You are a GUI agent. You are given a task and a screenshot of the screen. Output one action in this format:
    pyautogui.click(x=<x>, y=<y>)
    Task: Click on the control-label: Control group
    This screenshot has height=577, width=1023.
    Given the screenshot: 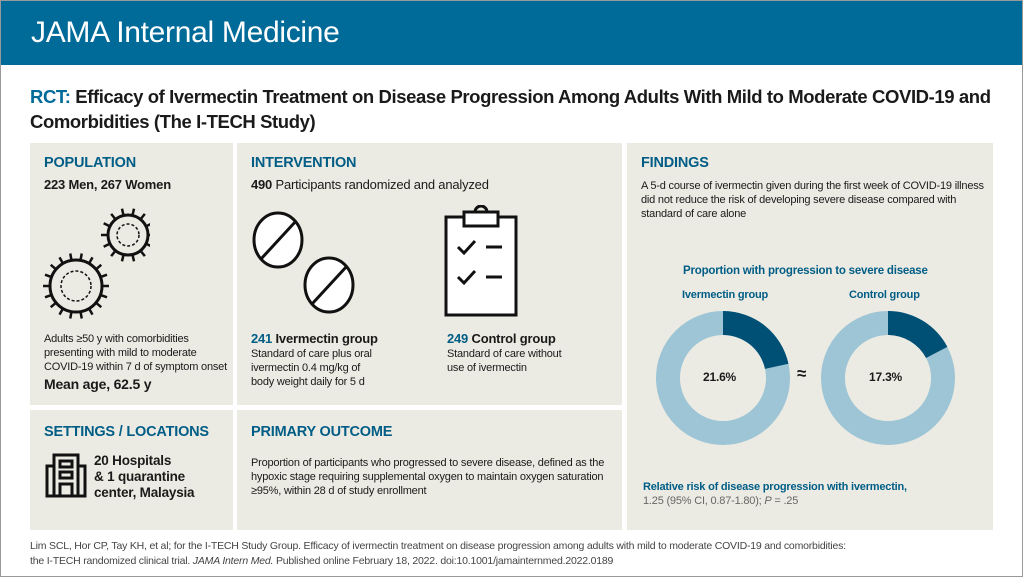 What is the action you would take?
    pyautogui.click(x=884, y=295)
    